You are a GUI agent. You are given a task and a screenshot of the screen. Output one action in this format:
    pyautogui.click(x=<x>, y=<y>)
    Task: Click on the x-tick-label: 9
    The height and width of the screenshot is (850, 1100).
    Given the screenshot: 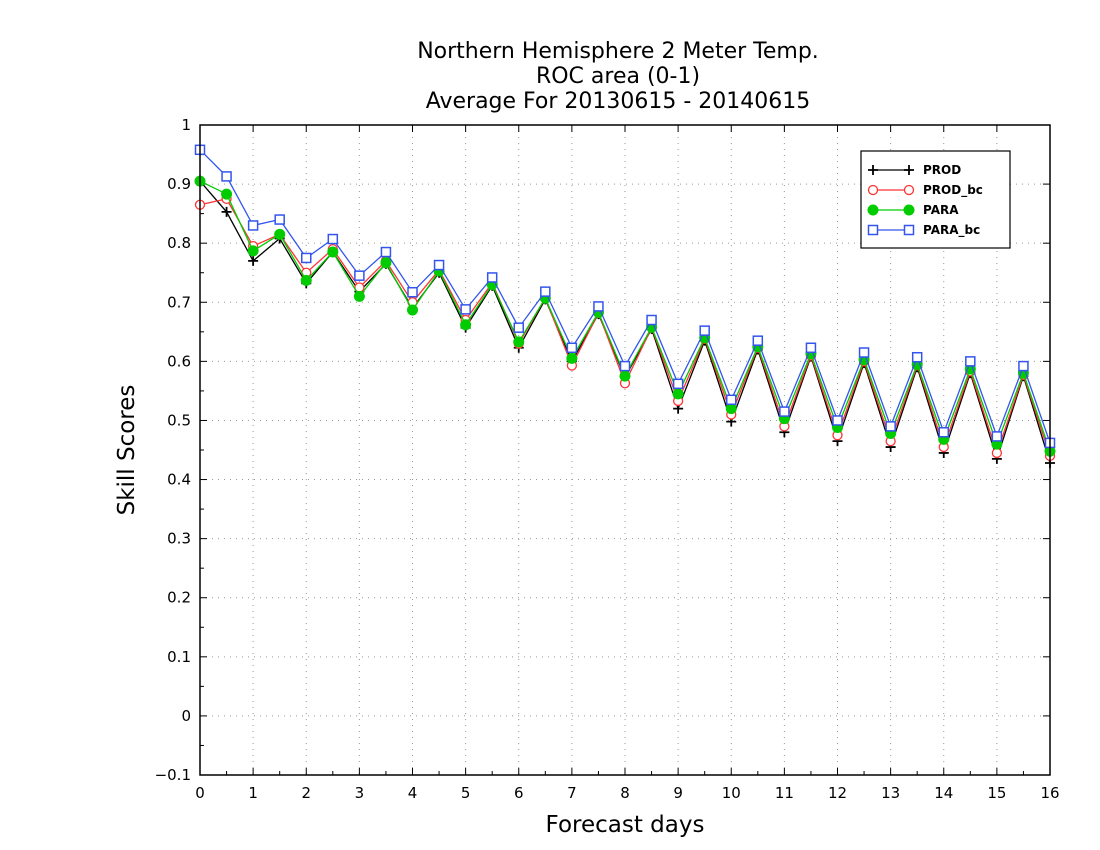 What is the action you would take?
    pyautogui.click(x=678, y=793)
    